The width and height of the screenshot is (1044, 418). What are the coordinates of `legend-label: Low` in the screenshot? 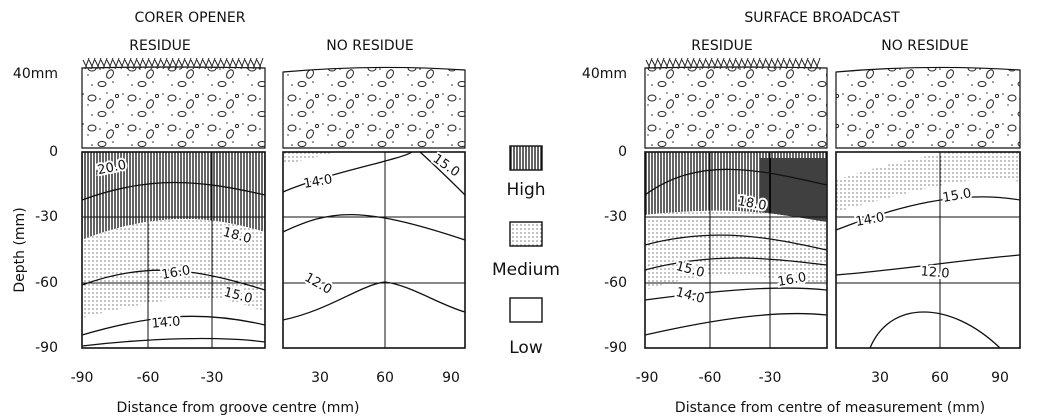 It's located at (526, 348).